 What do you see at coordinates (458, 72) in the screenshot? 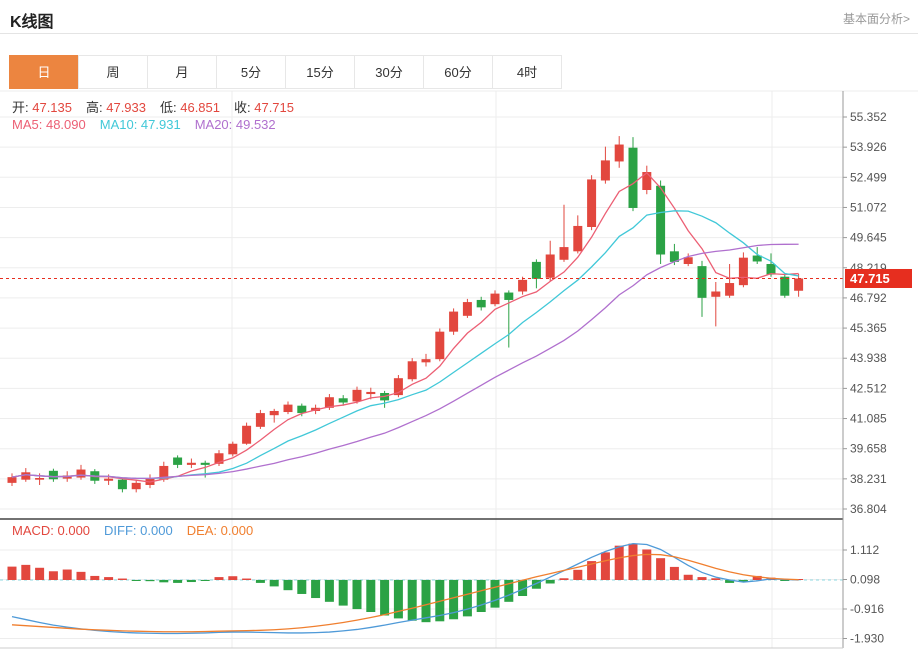
I see `tab-60分: 60分` at bounding box center [458, 72].